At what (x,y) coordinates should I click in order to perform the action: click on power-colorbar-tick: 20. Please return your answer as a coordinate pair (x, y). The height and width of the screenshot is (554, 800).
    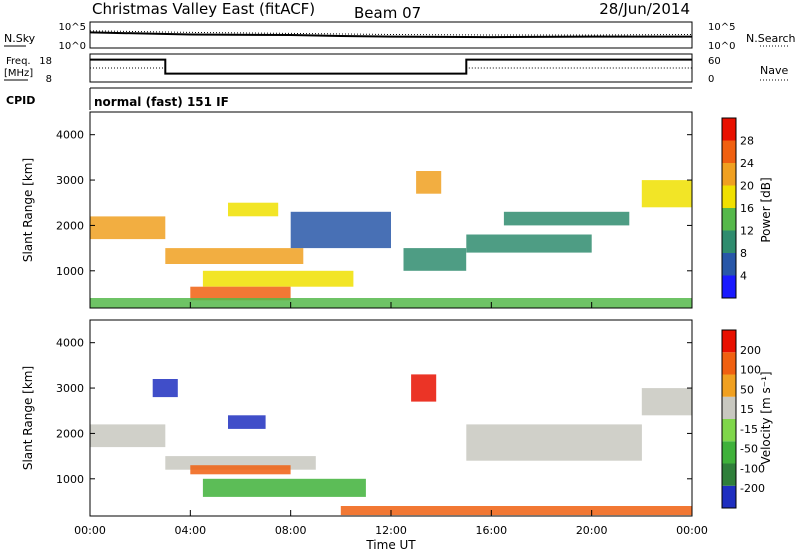
    Looking at the image, I should click on (747, 186).